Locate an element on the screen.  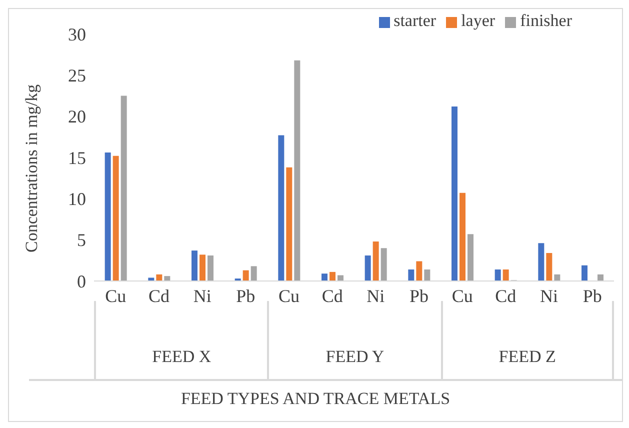
y-tick-label: 30 is located at coordinates (77, 34).